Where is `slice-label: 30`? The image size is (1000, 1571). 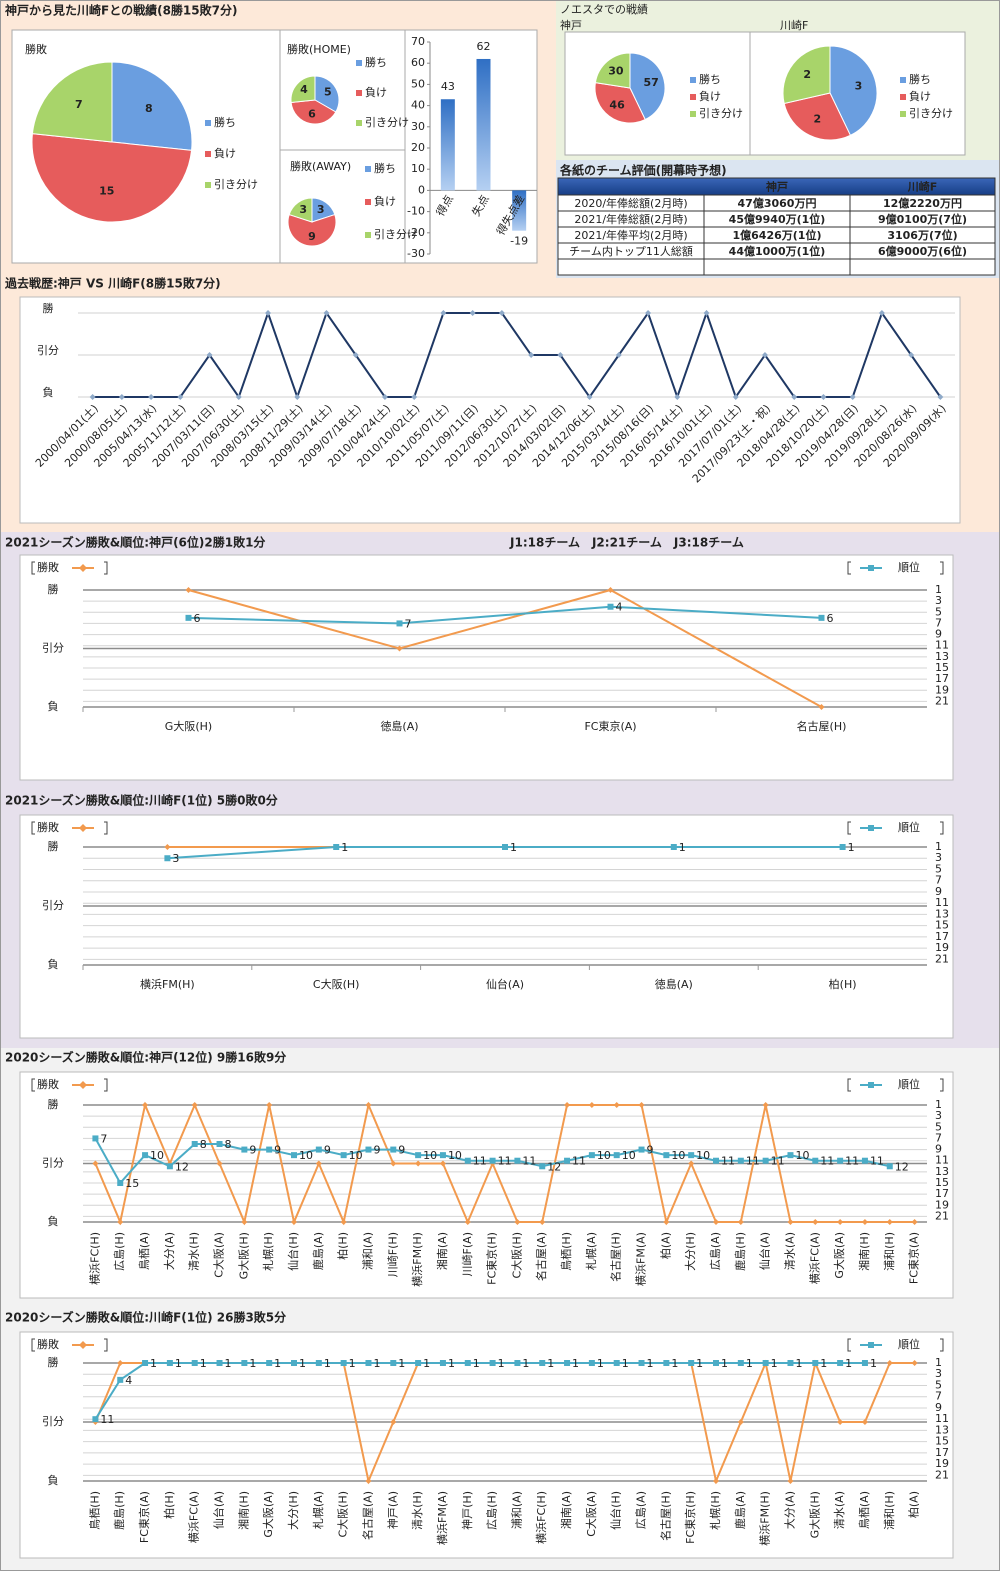 slice-label: 30 is located at coordinates (616, 71).